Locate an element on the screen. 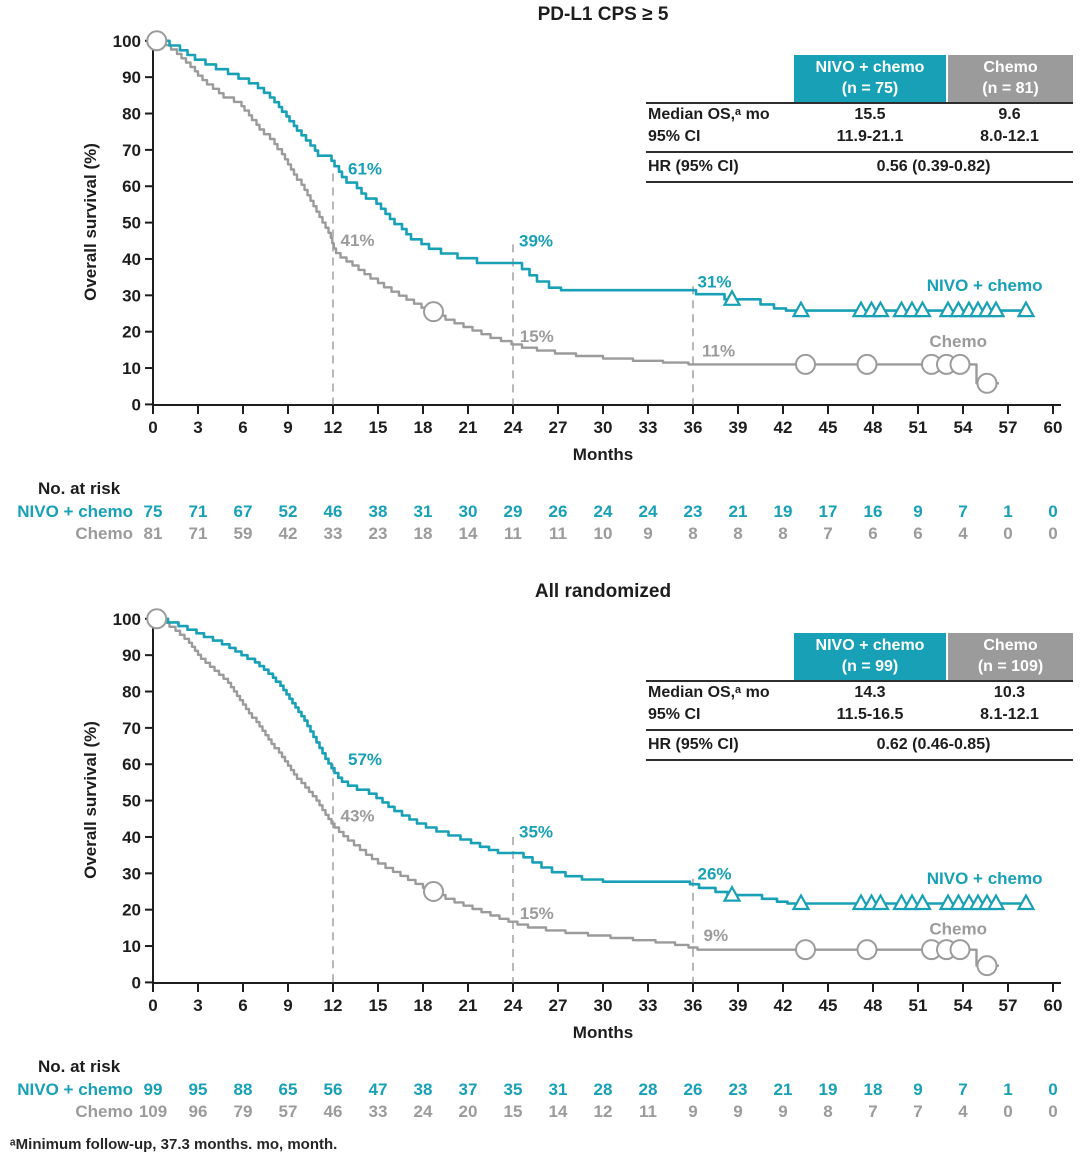 This screenshot has width=1080, height=1170. x-tick-label: 30 is located at coordinates (603, 427).